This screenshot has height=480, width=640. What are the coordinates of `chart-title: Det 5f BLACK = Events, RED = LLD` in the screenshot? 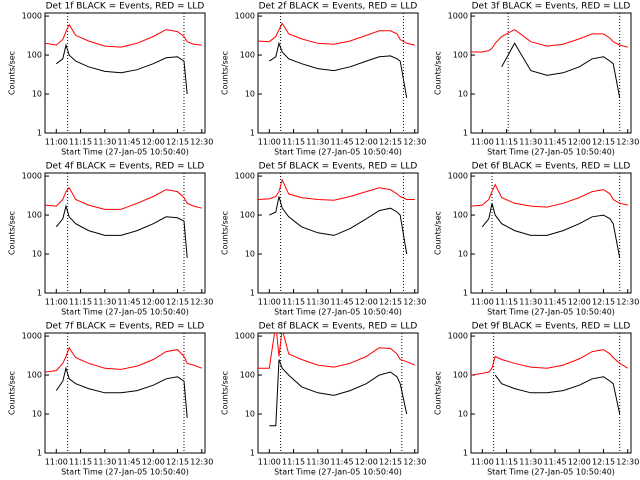 It's located at (338, 167).